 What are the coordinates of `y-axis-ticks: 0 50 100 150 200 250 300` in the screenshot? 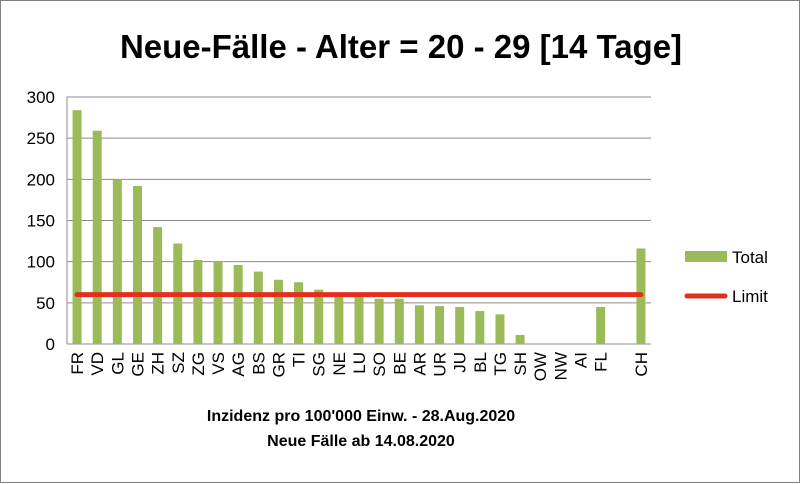 It's located at (41, 221).